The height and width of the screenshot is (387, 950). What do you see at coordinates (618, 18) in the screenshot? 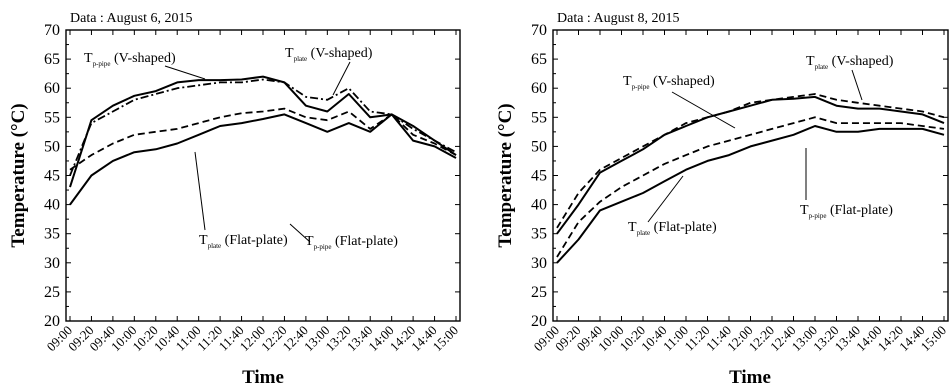
I see `chart-caption: Data : August 8, 2015` at bounding box center [618, 18].